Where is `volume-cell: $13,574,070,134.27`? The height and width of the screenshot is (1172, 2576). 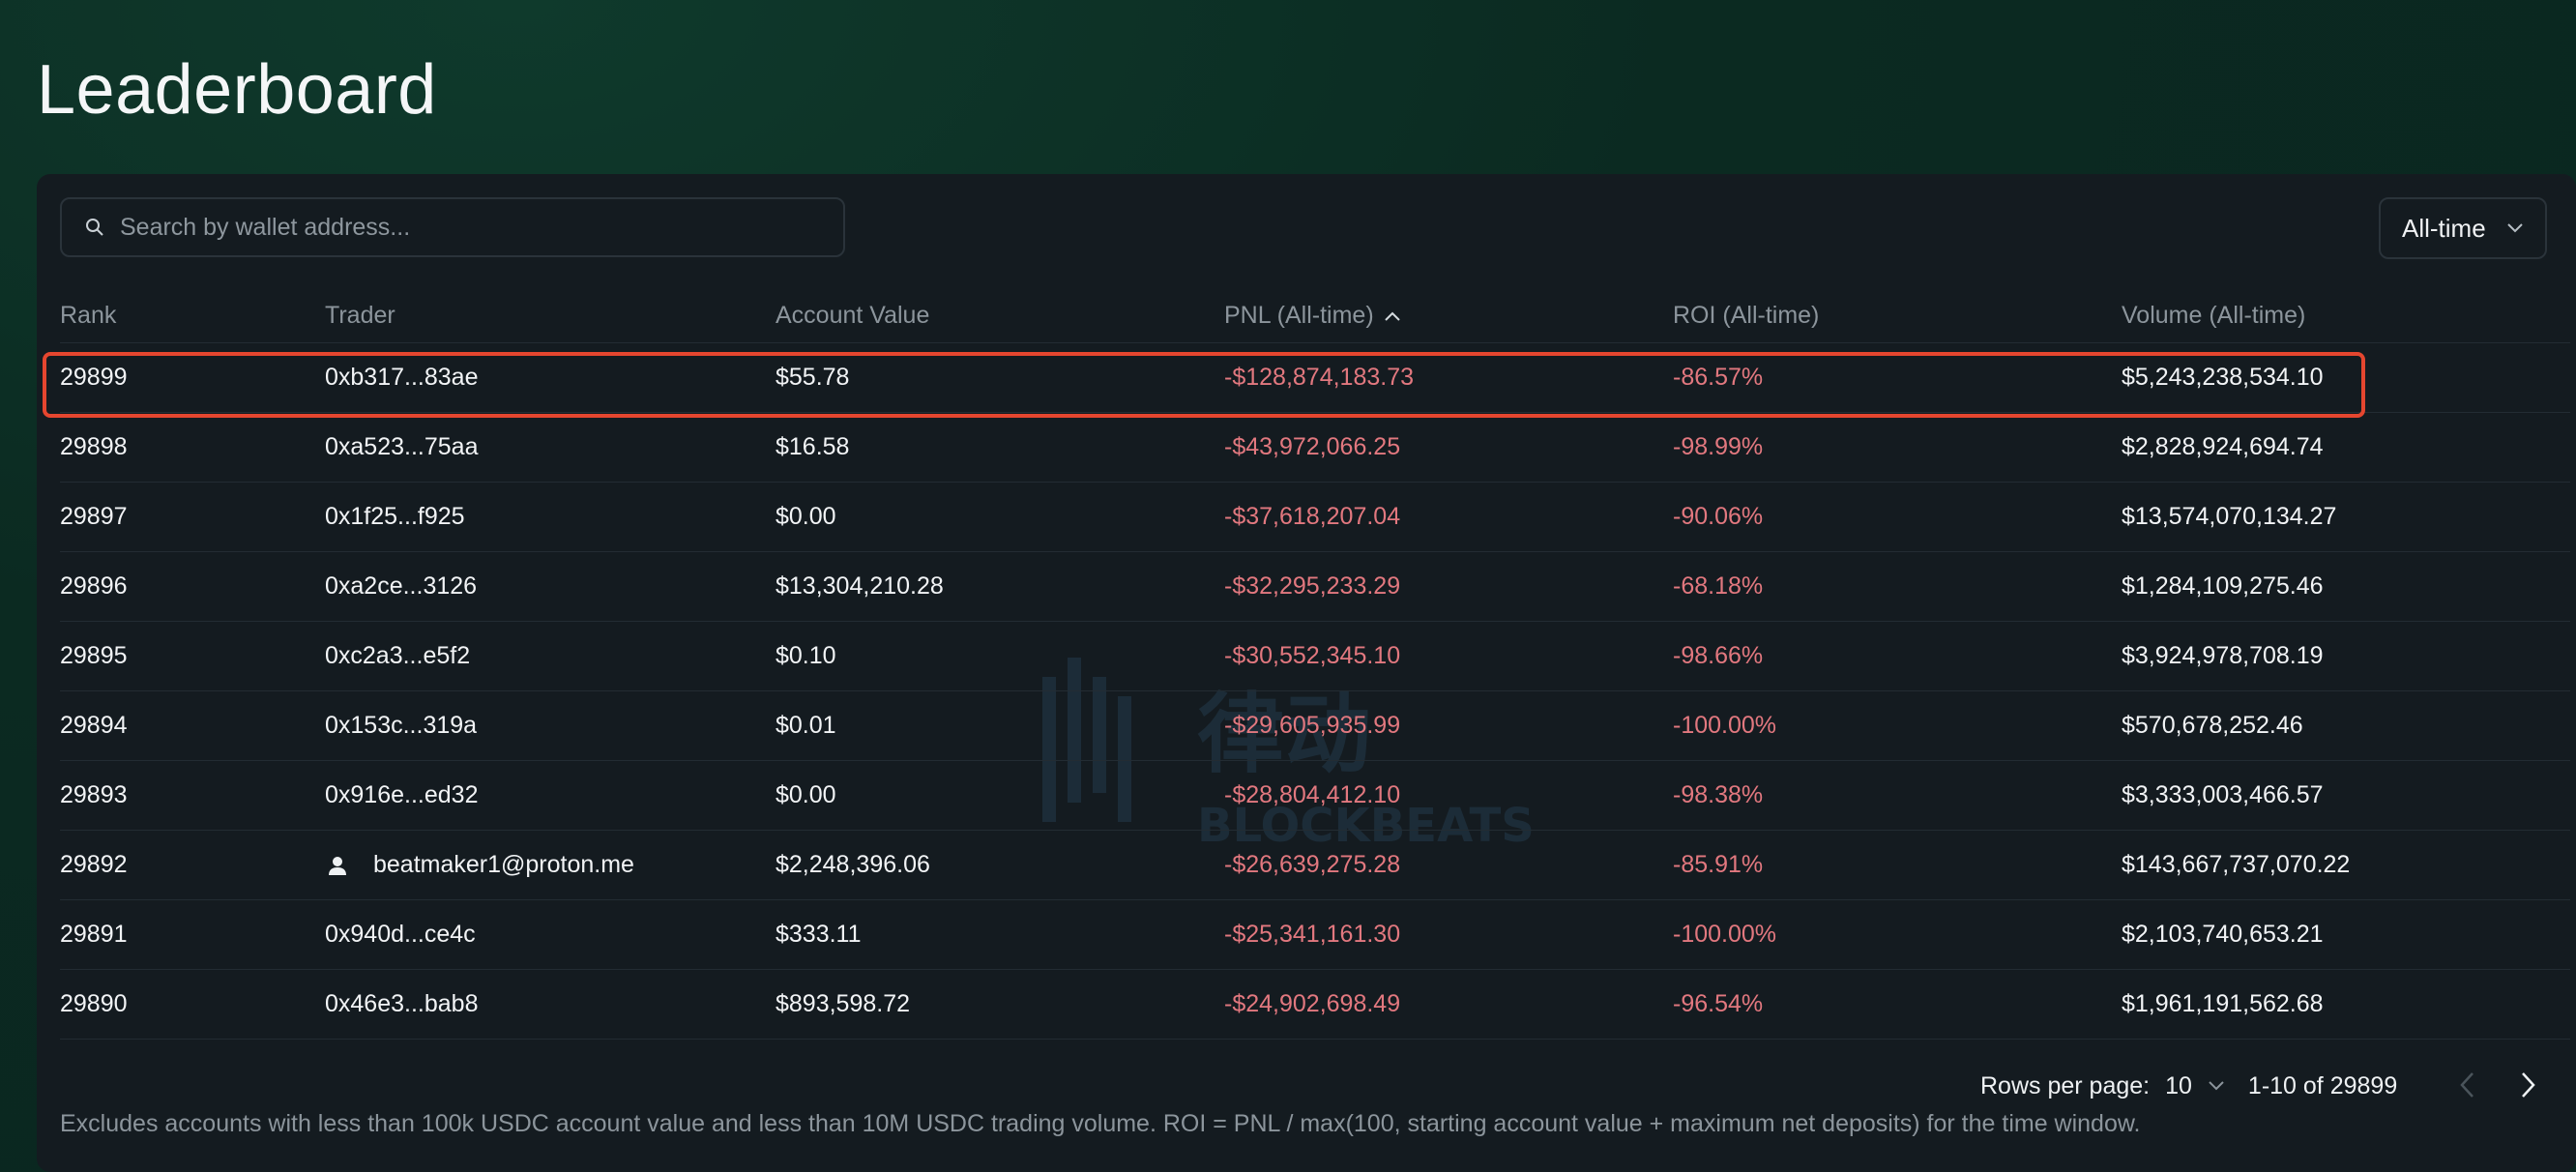
volume-cell: $13,574,070,134.27 is located at coordinates (2346, 517).